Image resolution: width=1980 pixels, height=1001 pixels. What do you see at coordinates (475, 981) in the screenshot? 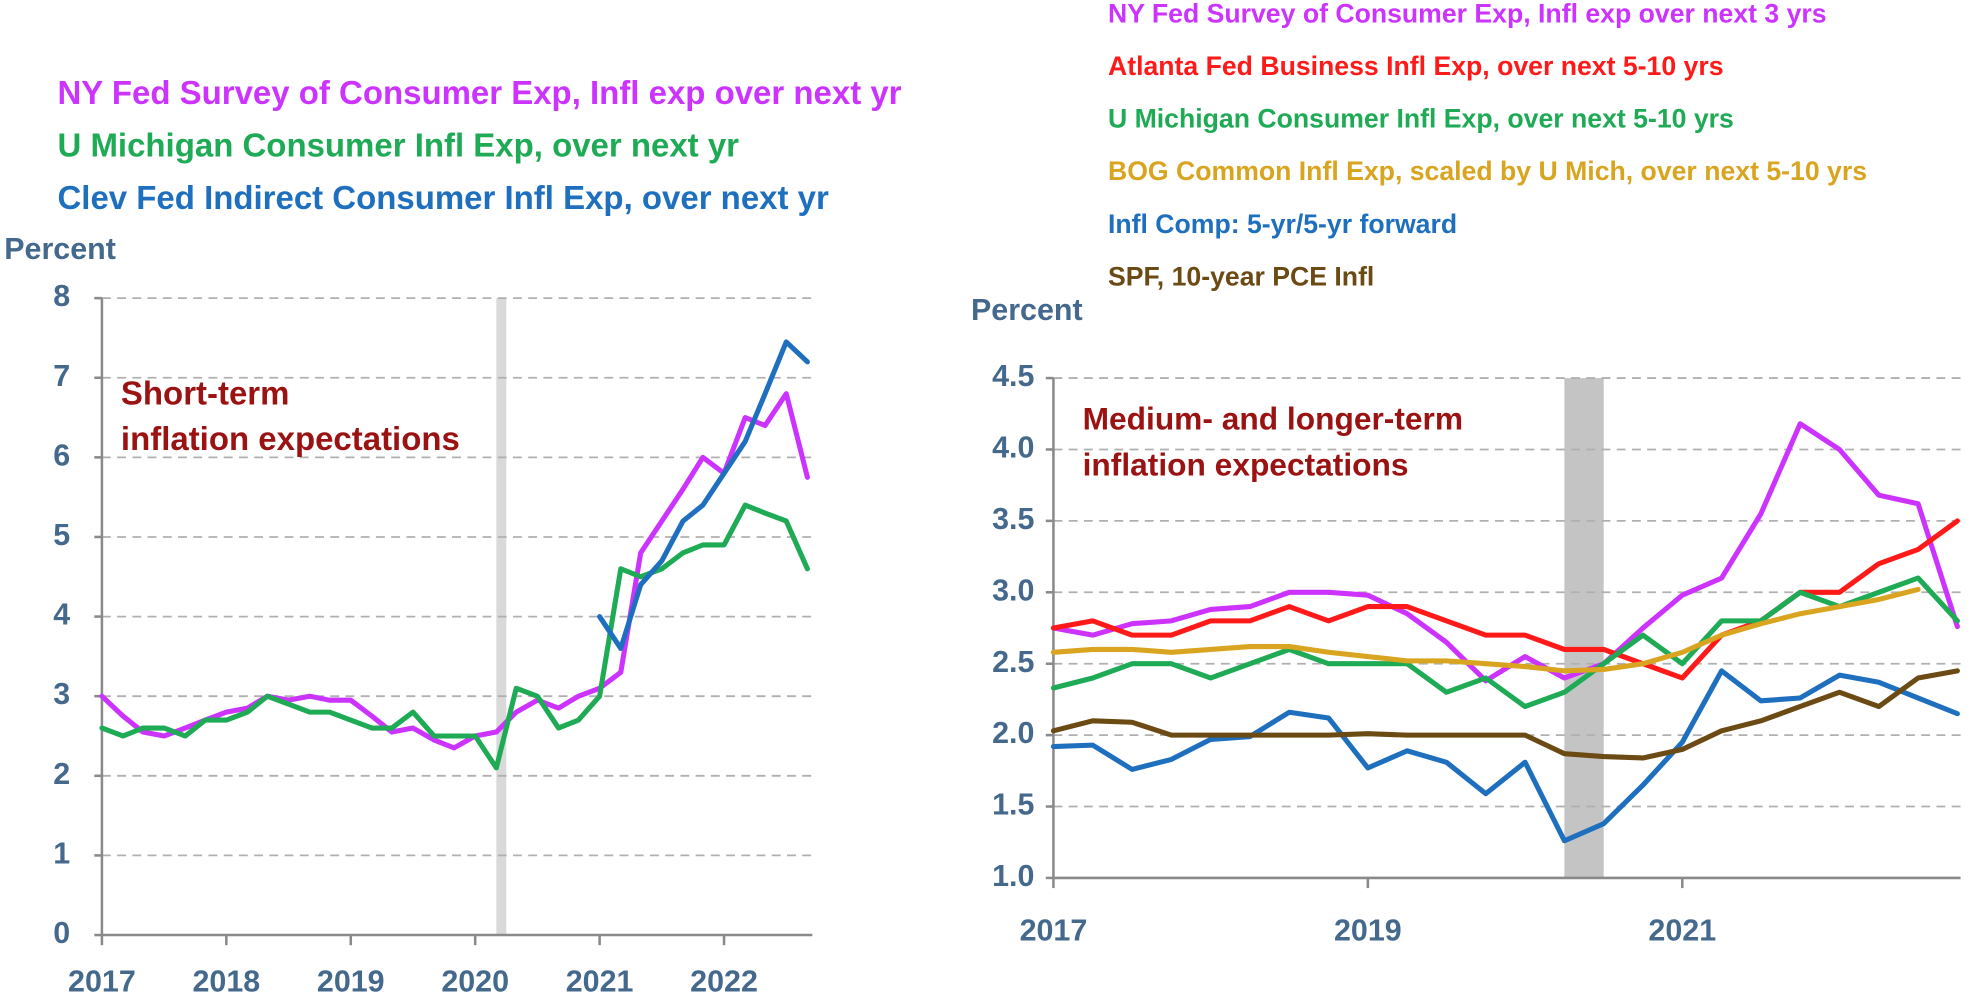
I see `x-tick-label: 2020` at bounding box center [475, 981].